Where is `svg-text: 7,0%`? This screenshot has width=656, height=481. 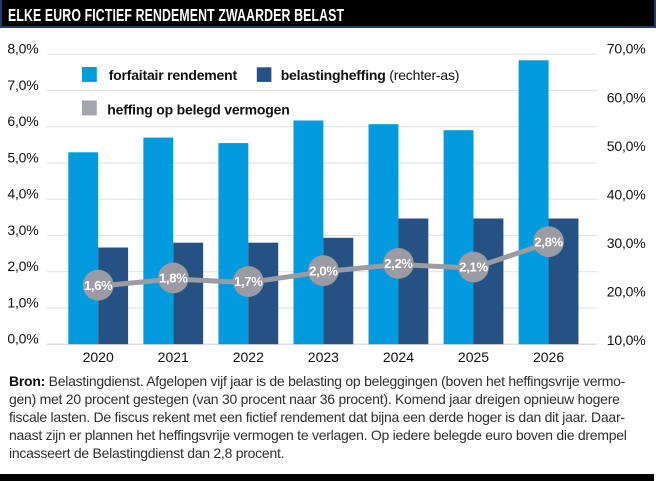 svg-text: 7,0% is located at coordinates (22, 85).